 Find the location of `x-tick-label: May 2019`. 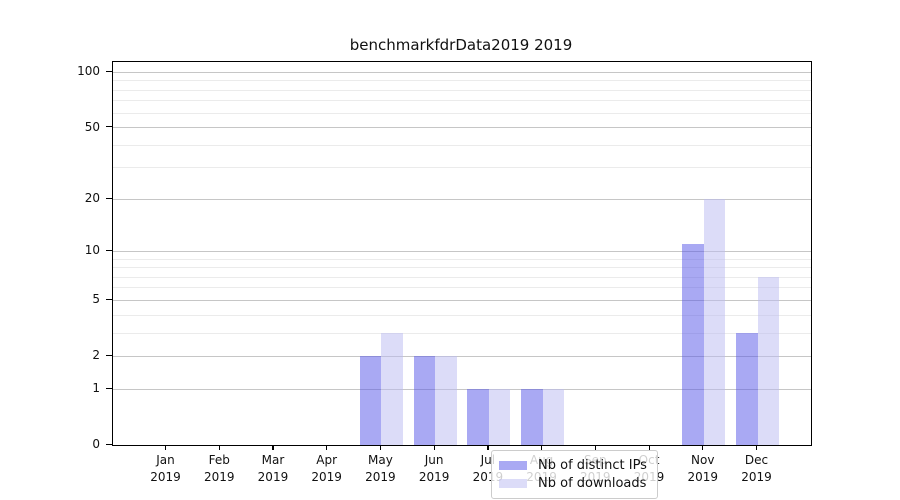

x-tick-label: May 2019 is located at coordinates (380, 468).